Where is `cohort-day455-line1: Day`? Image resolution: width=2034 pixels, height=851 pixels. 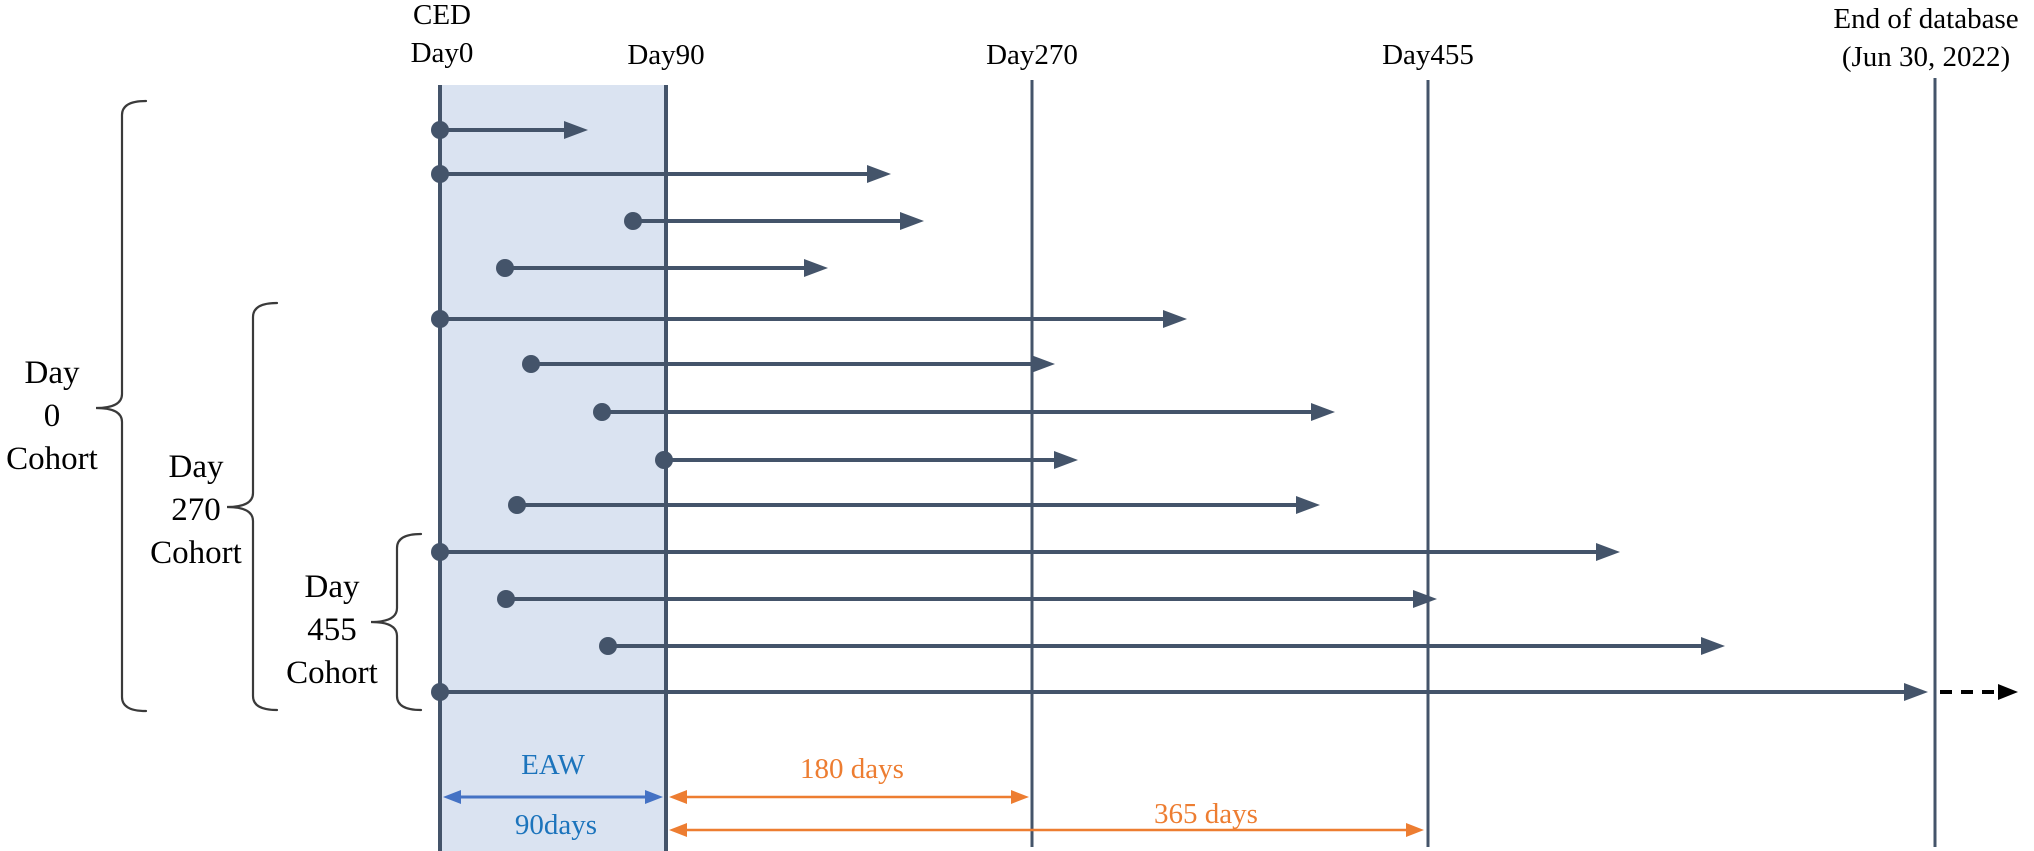
cohort-day455-line1: Day is located at coordinates (332, 587).